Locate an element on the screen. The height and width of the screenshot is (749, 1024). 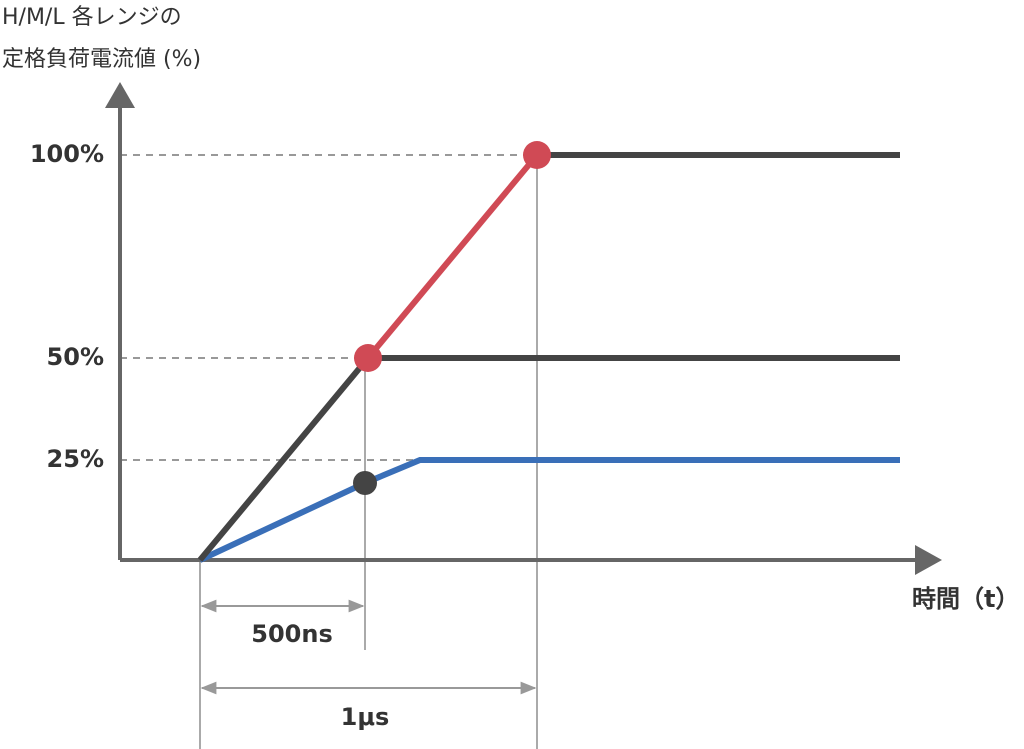
y-tick-label: 50% is located at coordinates (75, 357).